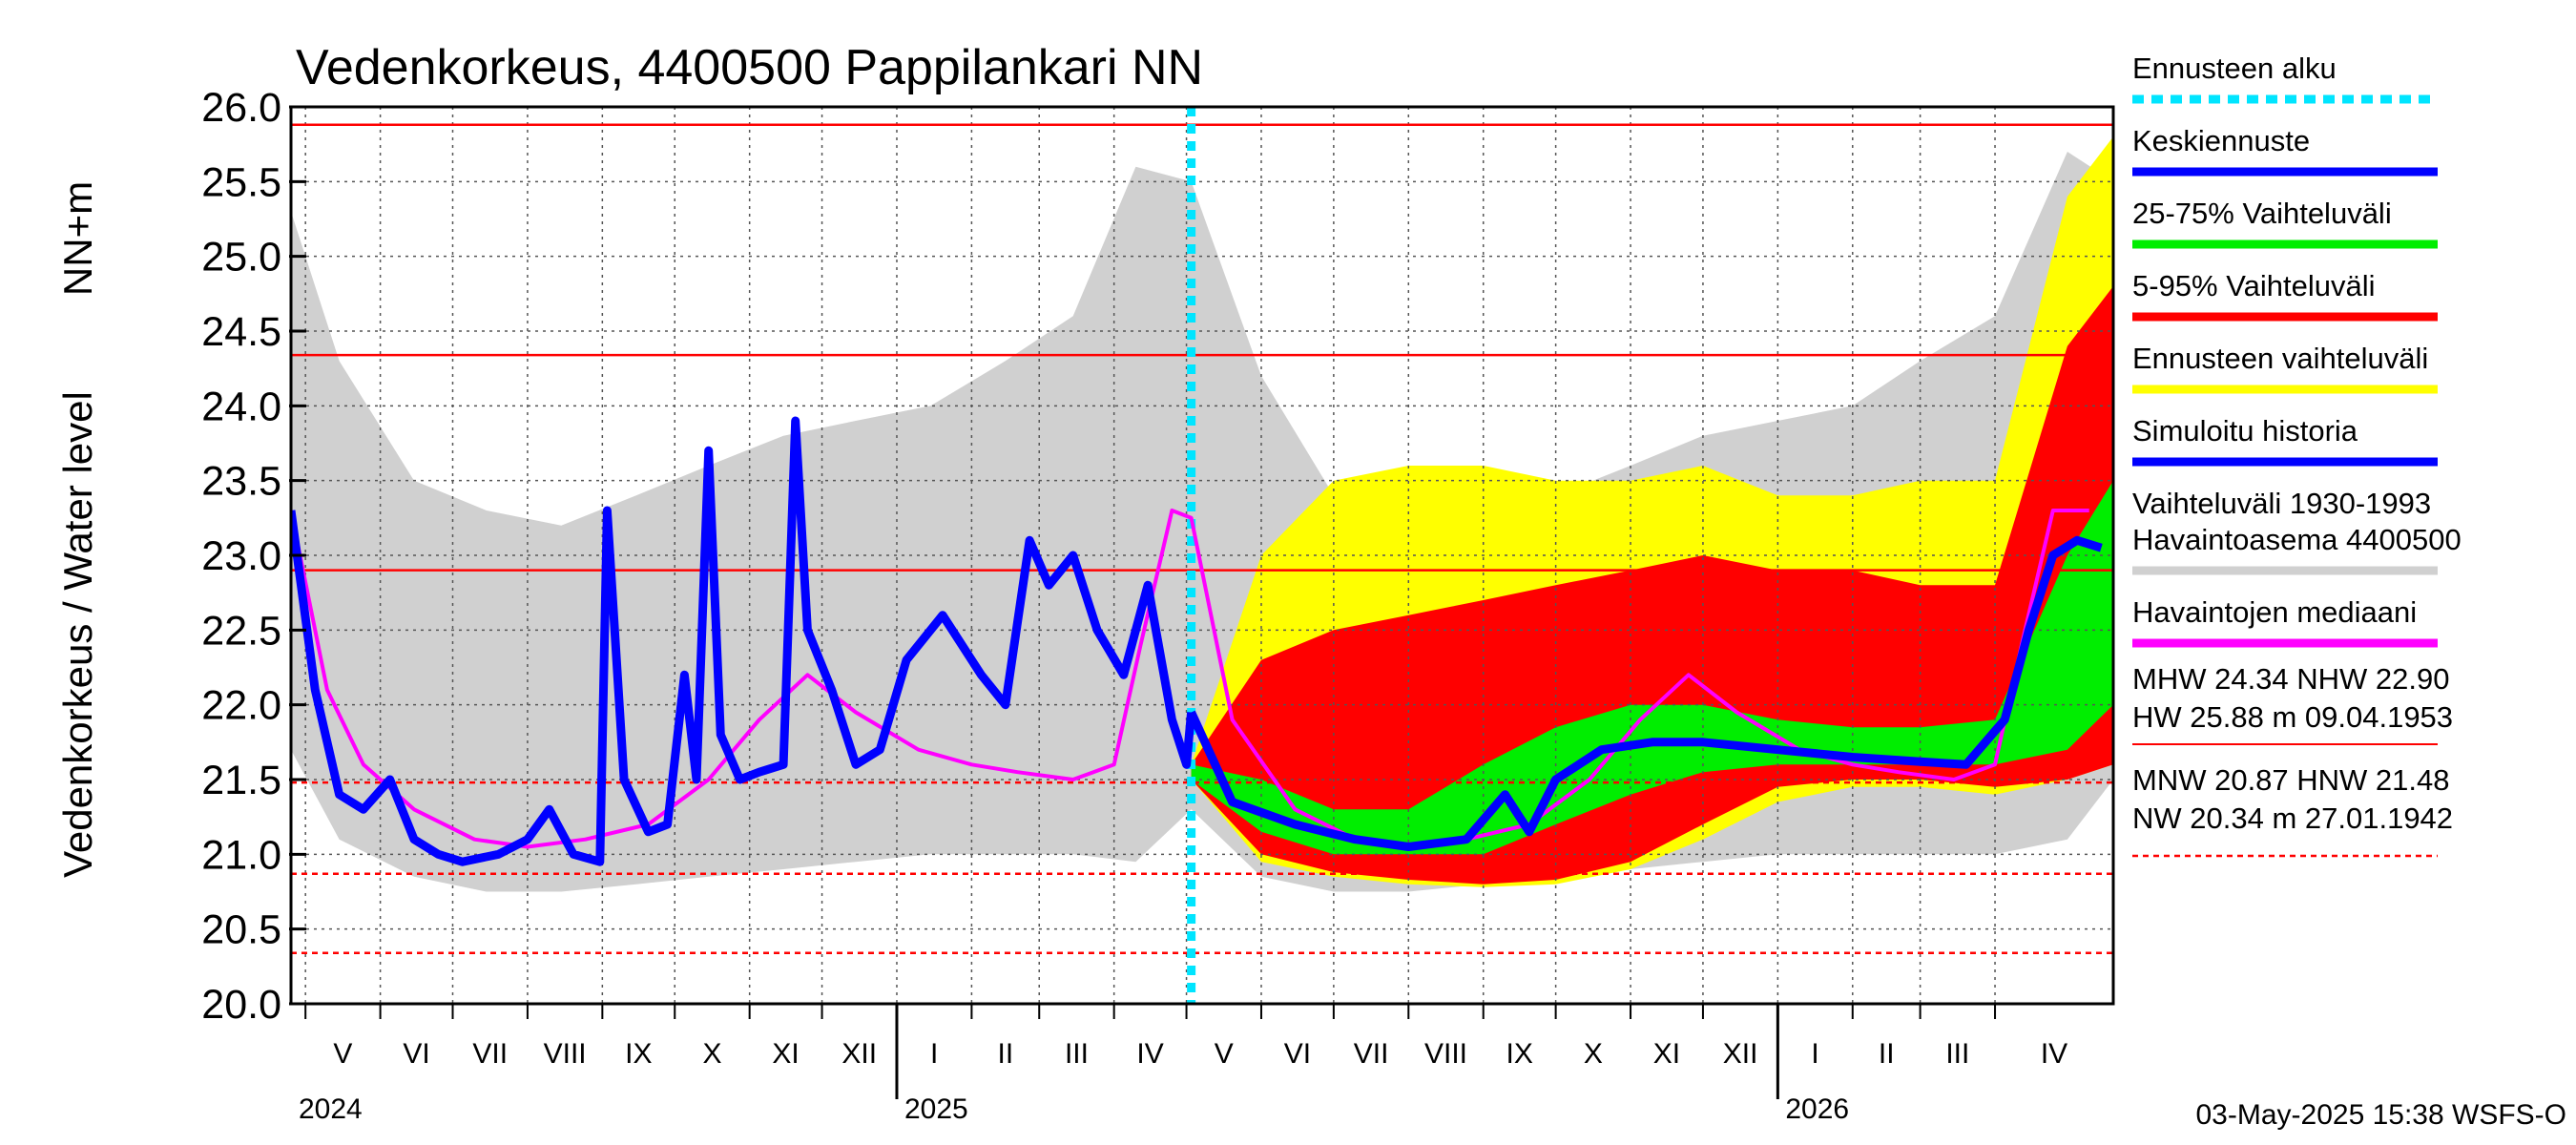  Describe the element at coordinates (241, 482) in the screenshot. I see `y-tick-label: 23.5` at that location.